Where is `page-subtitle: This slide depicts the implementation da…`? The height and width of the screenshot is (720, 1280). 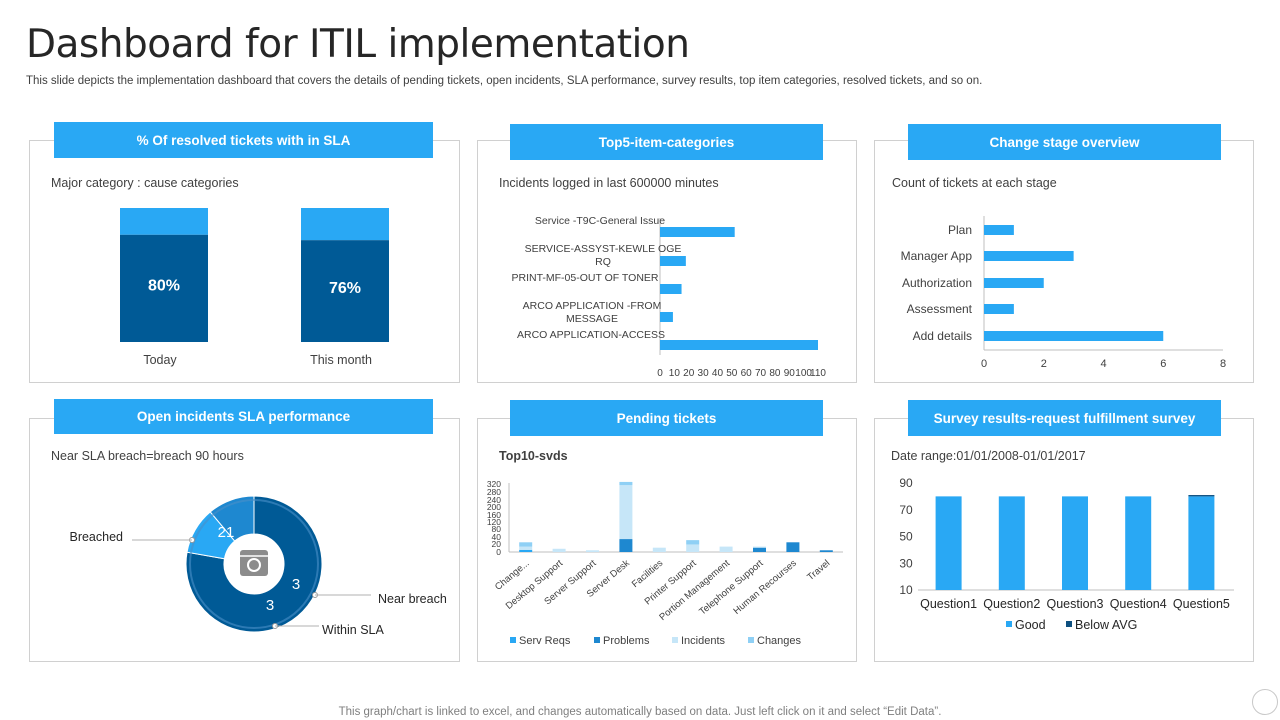 page-subtitle: This slide depicts the implementation da… is located at coordinates (504, 81).